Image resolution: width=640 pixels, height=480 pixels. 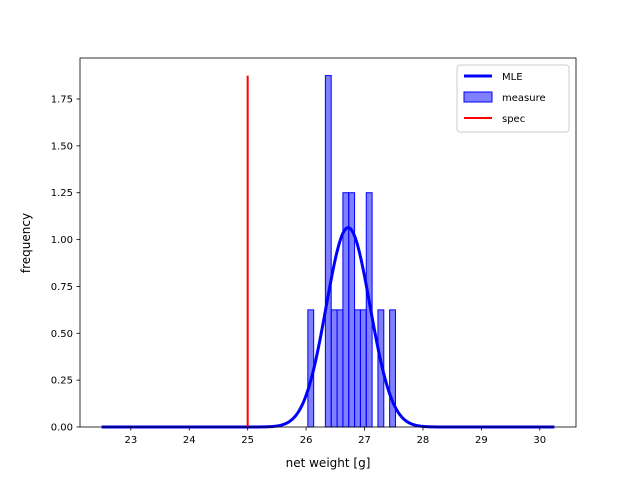 What do you see at coordinates (62, 381) in the screenshot?
I see `y-tick-label: 0.25` at bounding box center [62, 381].